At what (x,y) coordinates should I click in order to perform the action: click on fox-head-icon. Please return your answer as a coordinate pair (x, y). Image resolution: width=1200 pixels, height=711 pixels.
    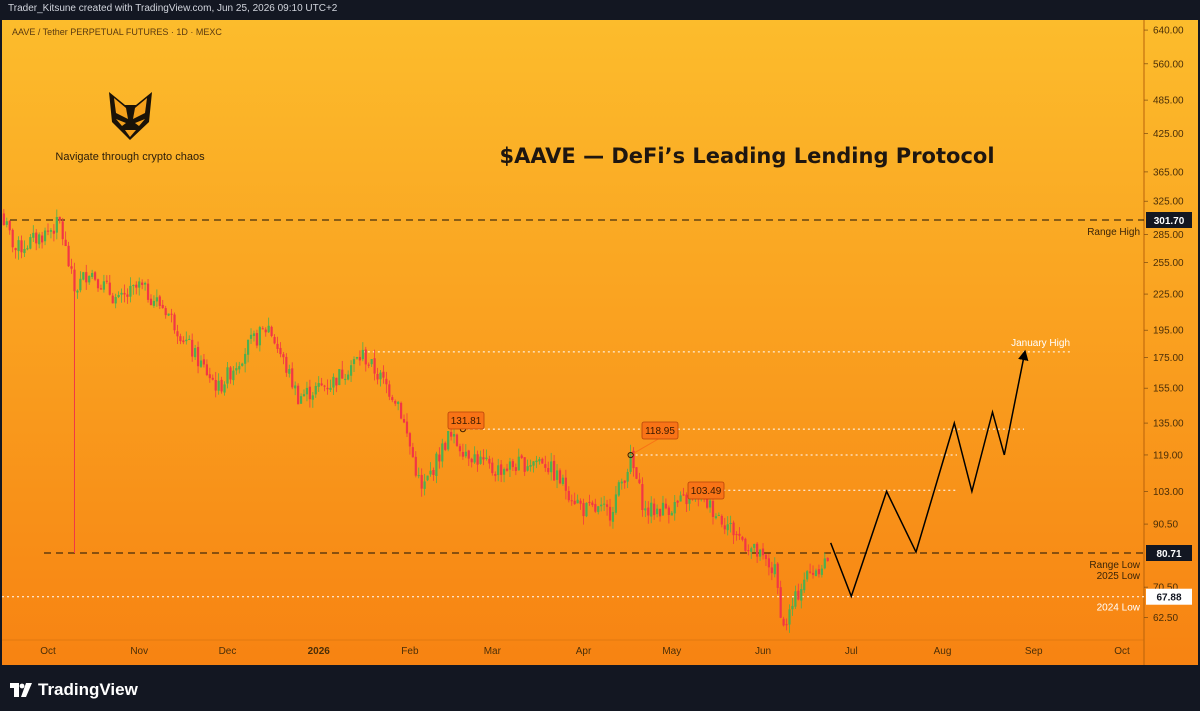
    Looking at the image, I should click on (130, 116).